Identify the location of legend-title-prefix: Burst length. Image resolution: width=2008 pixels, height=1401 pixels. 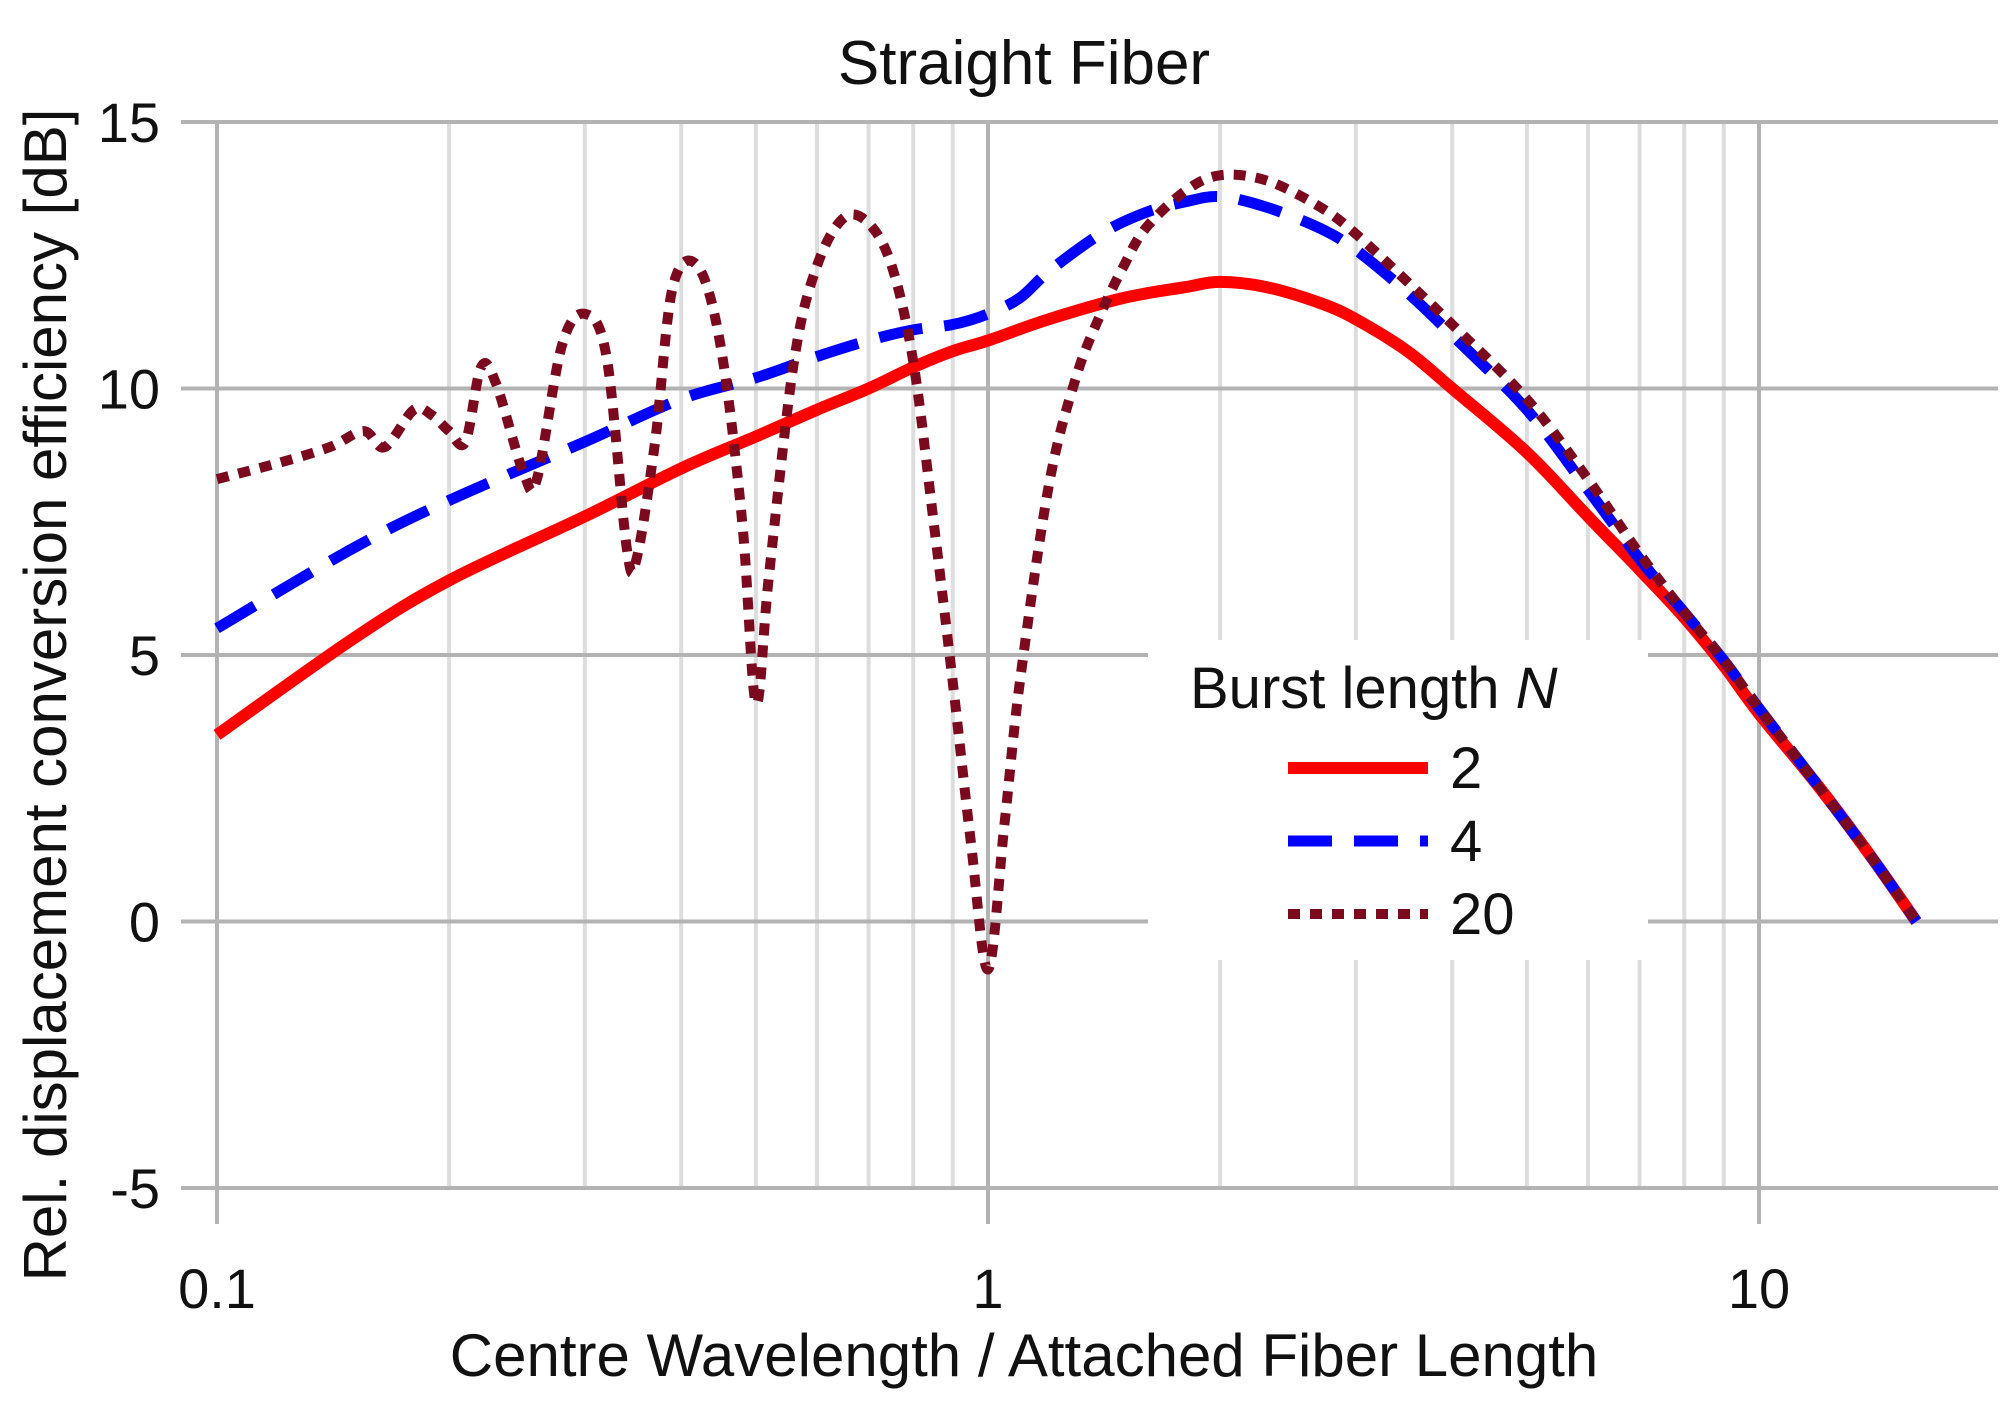
(1353, 688).